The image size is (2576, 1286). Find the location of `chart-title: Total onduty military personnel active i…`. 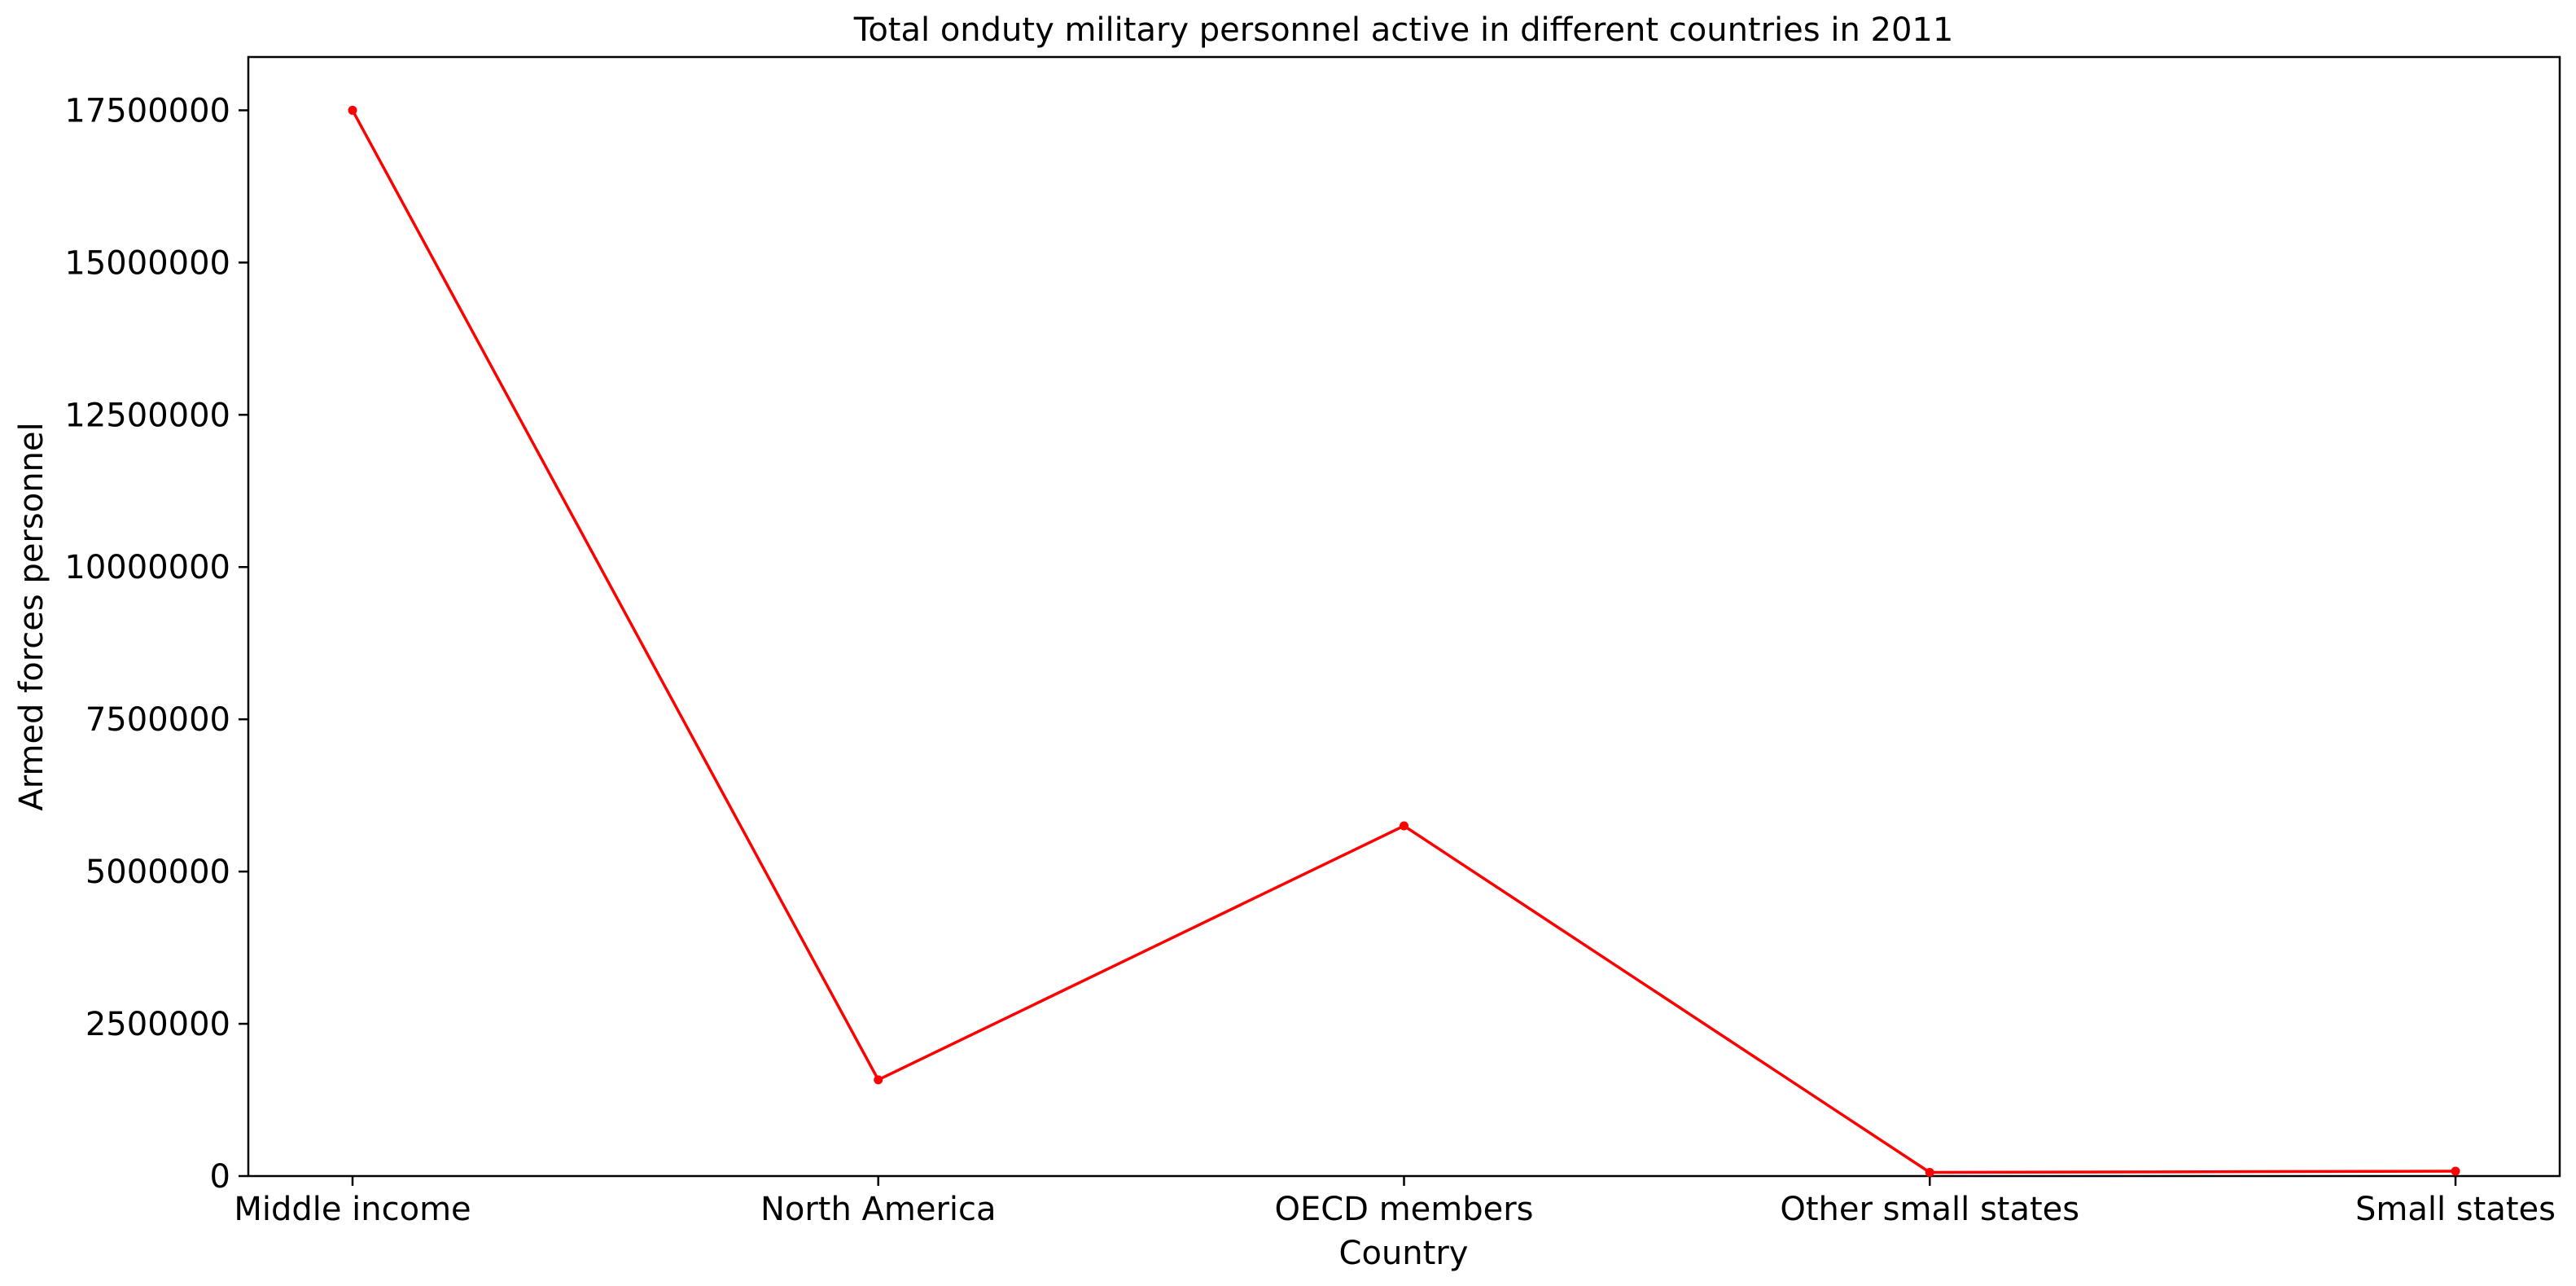

chart-title: Total onduty military personnel active i… is located at coordinates (1403, 30).